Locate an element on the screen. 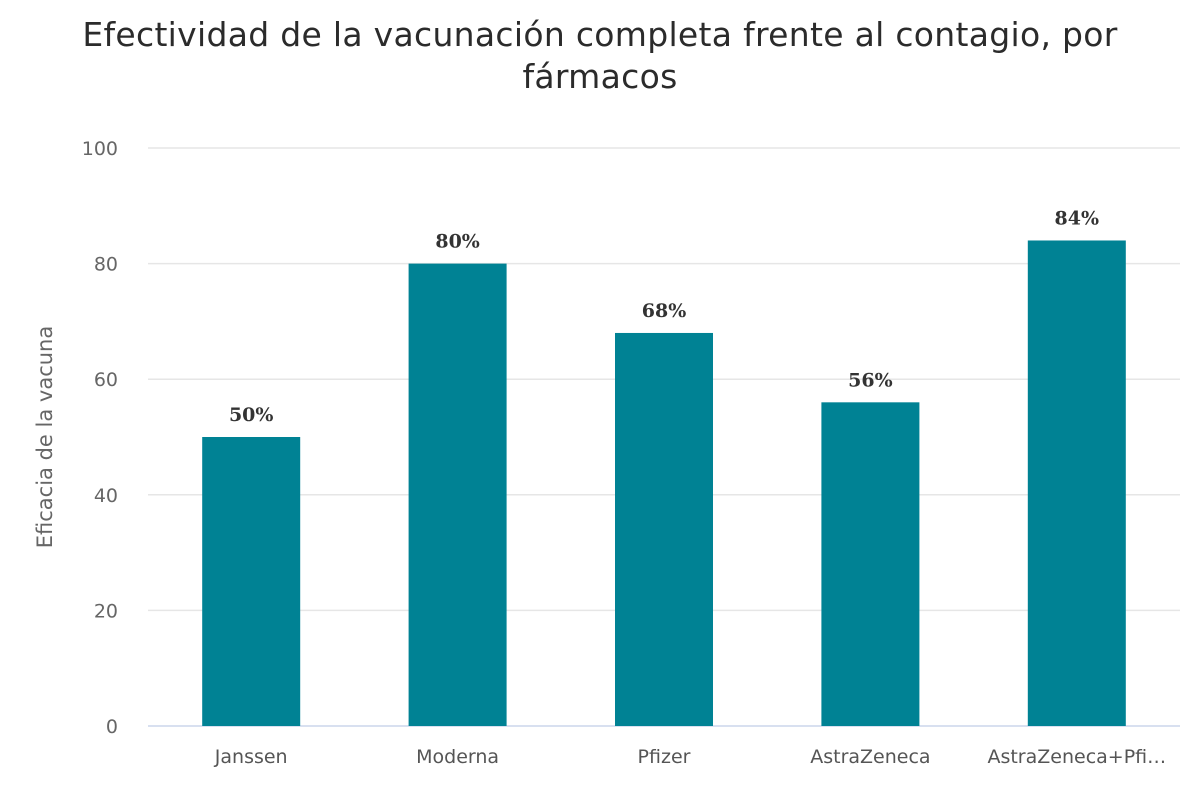  y-axis-label: Eficacia de la vacuna is located at coordinates (45, 437).